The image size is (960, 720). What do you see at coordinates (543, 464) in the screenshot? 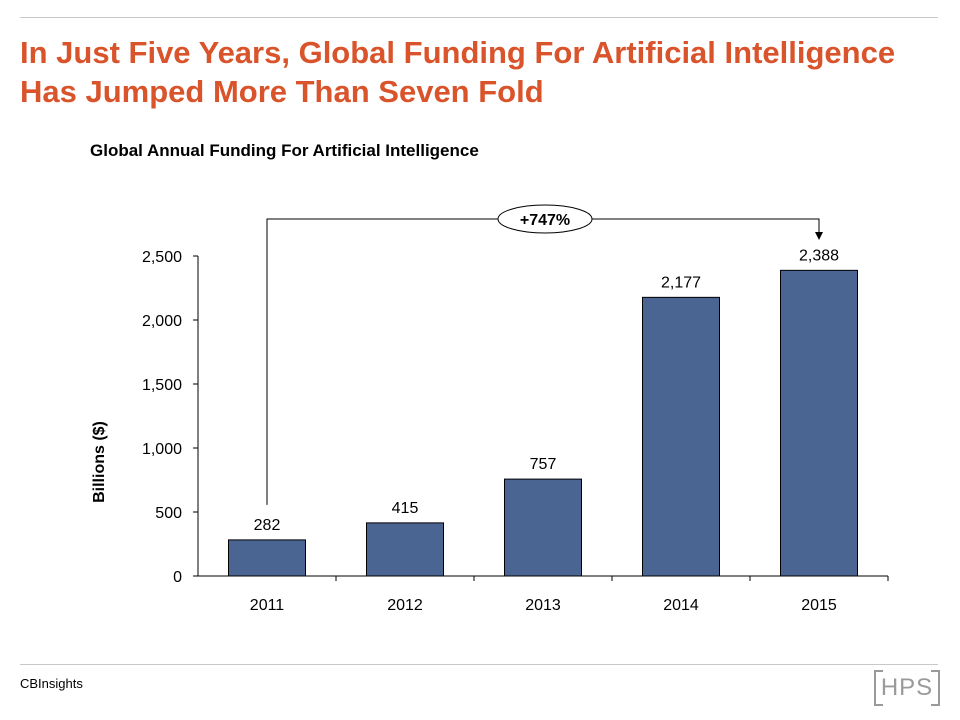
I see `bar-value-label: 757` at bounding box center [543, 464].